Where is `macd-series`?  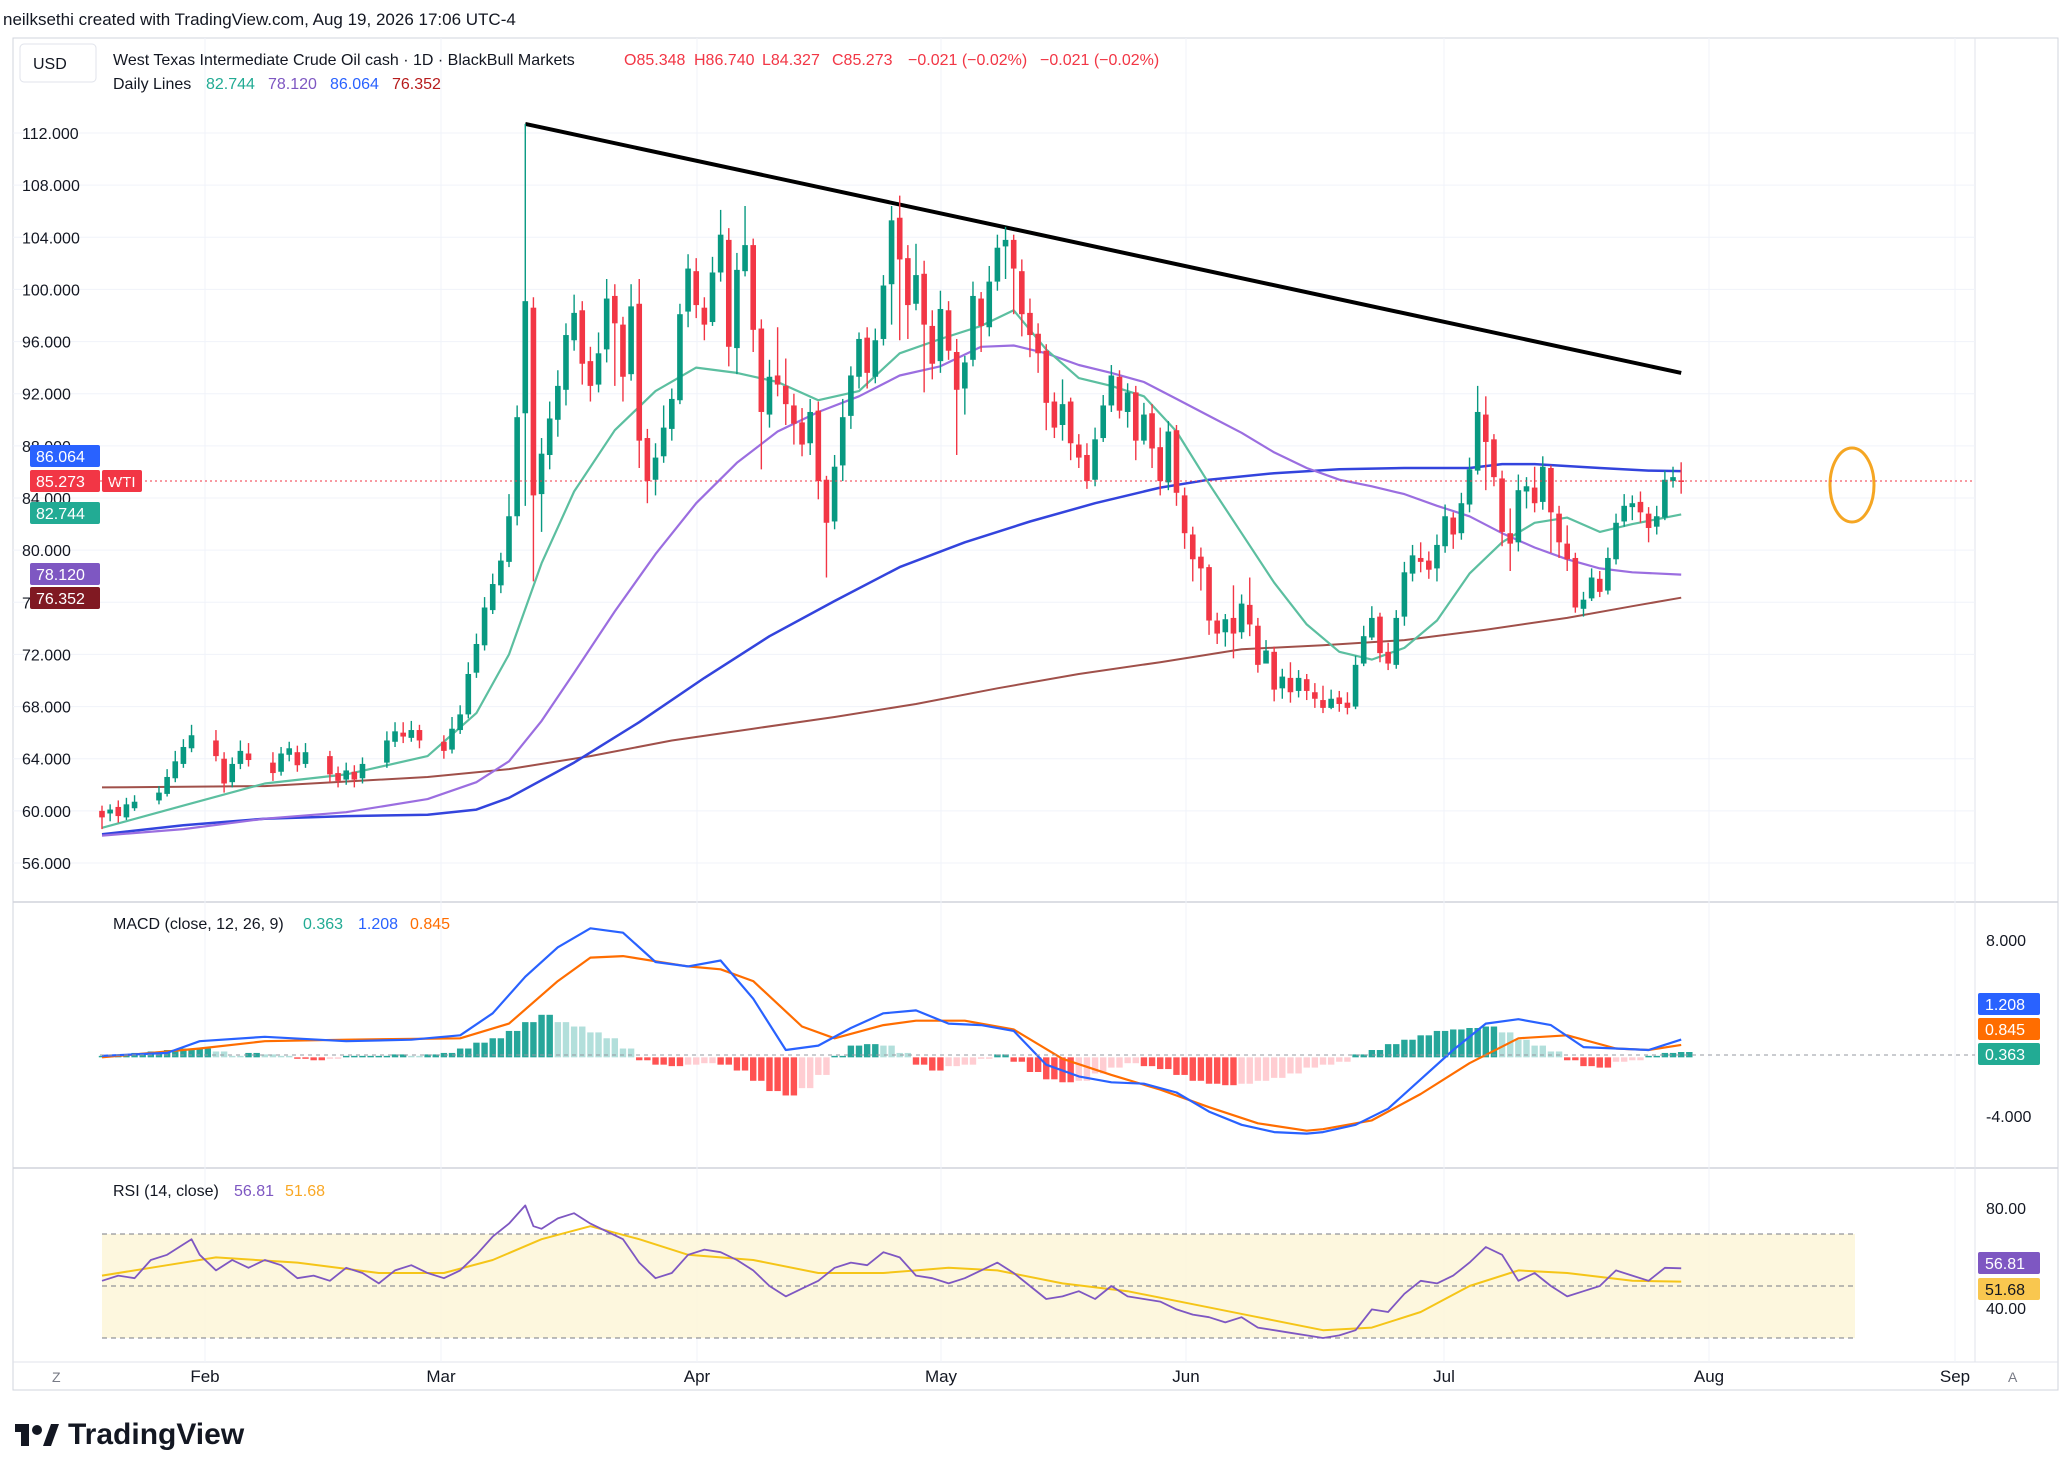
macd-series is located at coordinates (895, 1031).